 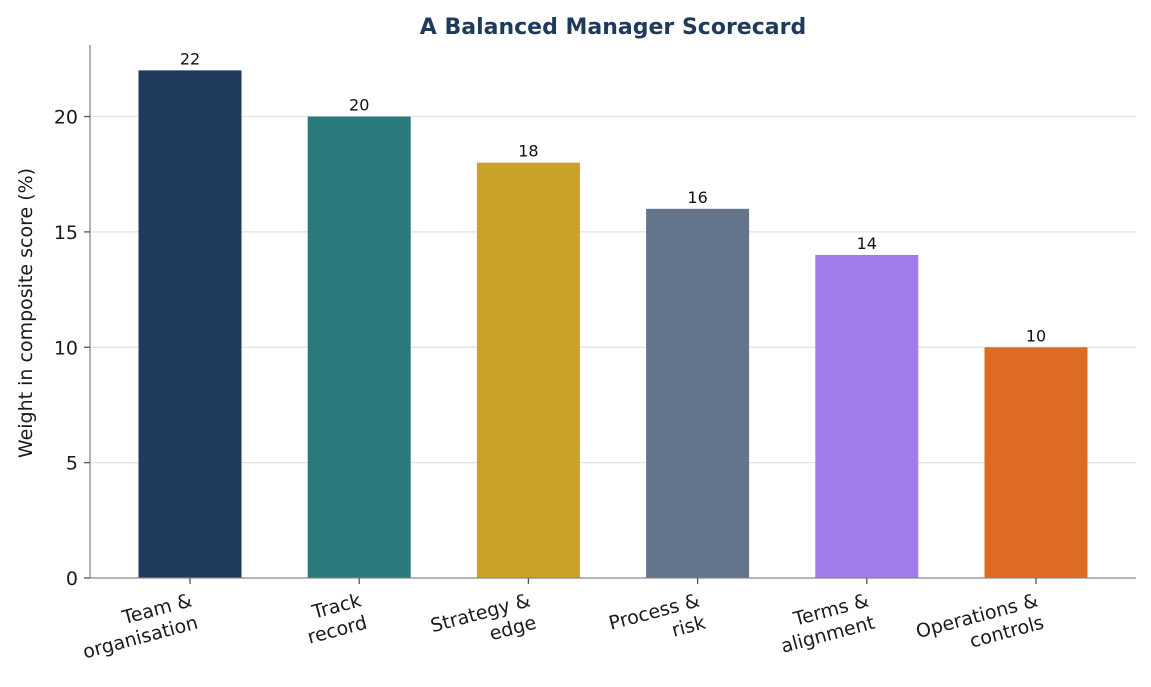 What do you see at coordinates (72, 464) in the screenshot?
I see `y-tick-label: 5` at bounding box center [72, 464].